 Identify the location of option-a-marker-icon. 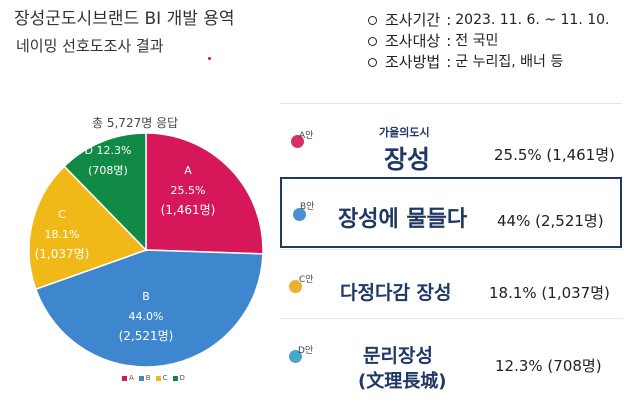
(297, 141).